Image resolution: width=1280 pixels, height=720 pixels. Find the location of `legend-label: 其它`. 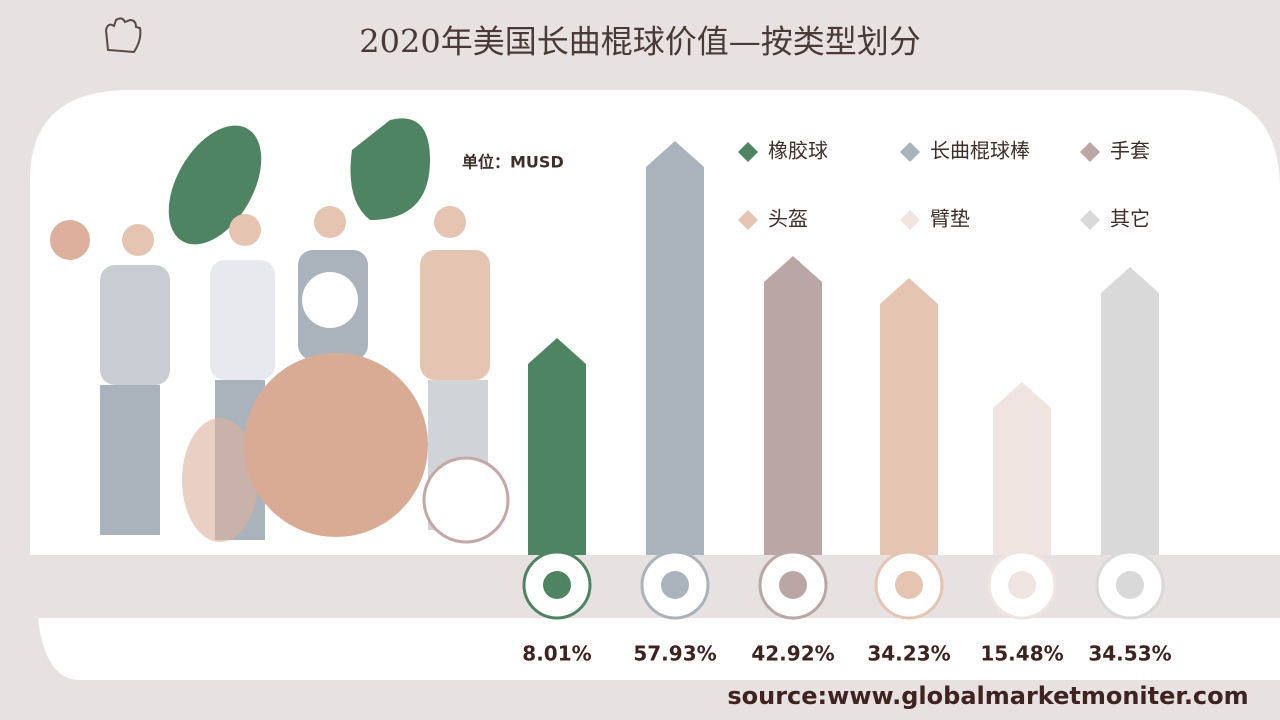

legend-label: 其它 is located at coordinates (1130, 219).